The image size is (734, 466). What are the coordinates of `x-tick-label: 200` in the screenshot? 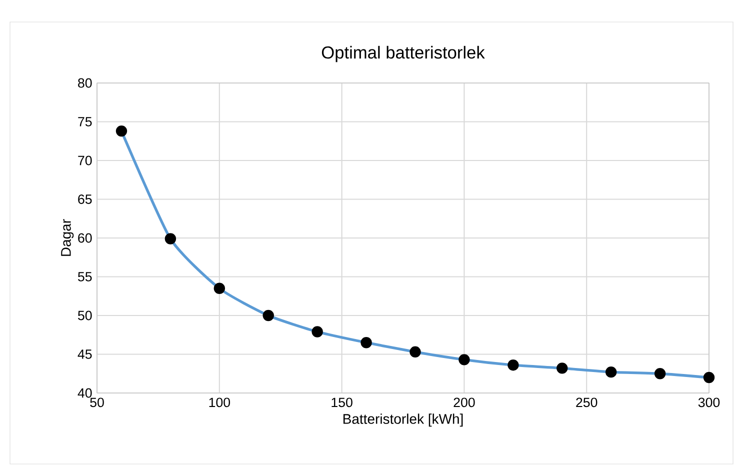 It's located at (464, 403).